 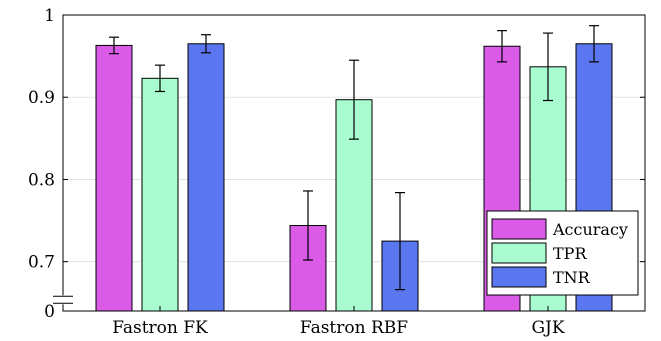 What do you see at coordinates (63, 300) in the screenshot?
I see `axis-break-gap` at bounding box center [63, 300].